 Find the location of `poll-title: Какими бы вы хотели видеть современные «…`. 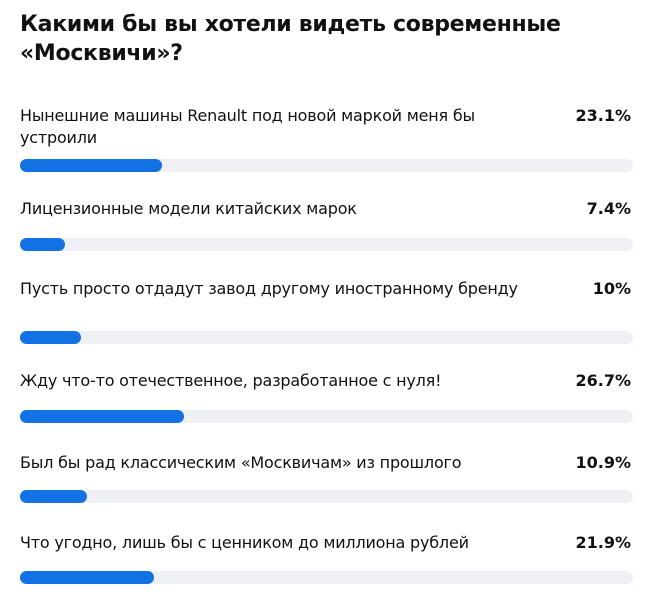

poll-title: Какими бы вы хотели видеть современные «… is located at coordinates (290, 39).